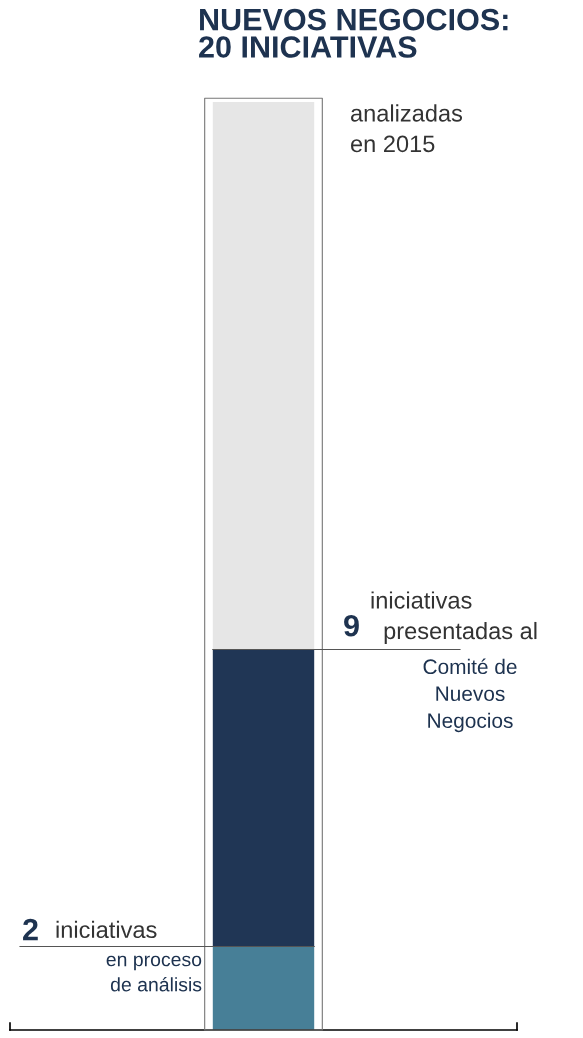  What do you see at coordinates (30, 929) in the screenshot?
I see `text: 2` at bounding box center [30, 929].